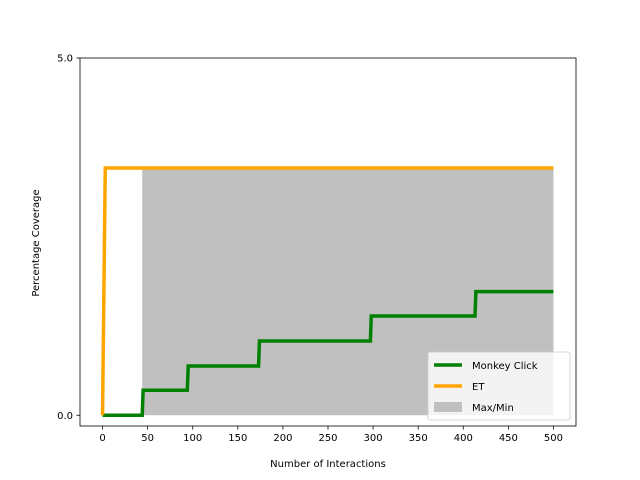  What do you see at coordinates (192, 438) in the screenshot?
I see `x-tick-label: 100` at bounding box center [192, 438].